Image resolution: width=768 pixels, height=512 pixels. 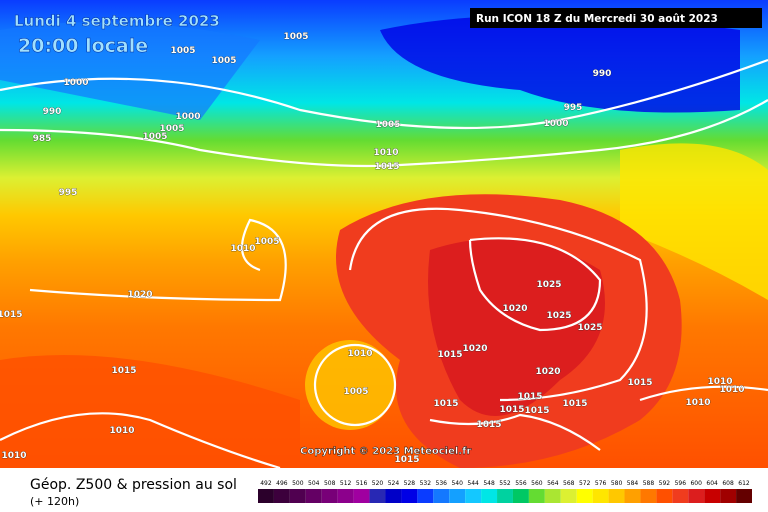 What do you see at coordinates (298, 483) in the screenshot?
I see `legend-label: 500` at bounding box center [298, 483].